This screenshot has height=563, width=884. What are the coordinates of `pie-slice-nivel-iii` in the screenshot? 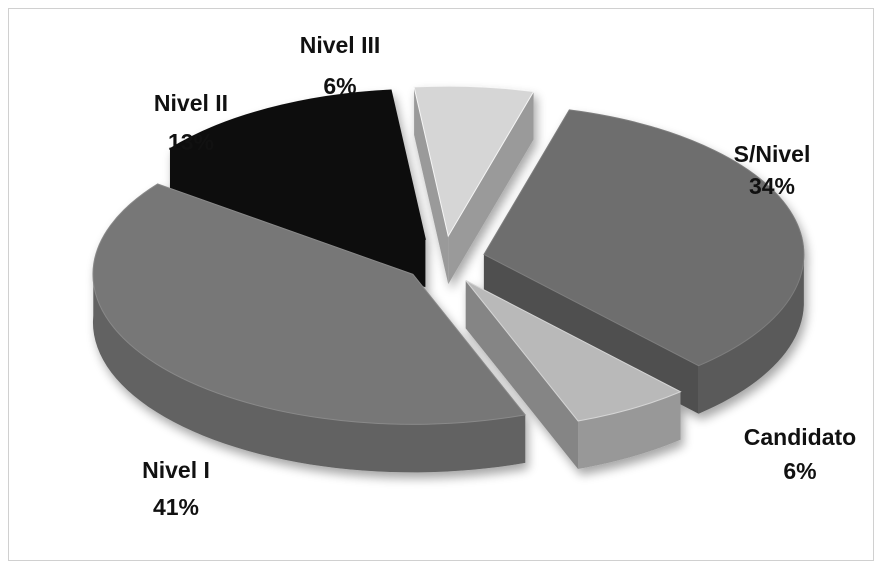 It's located at (474, 185).